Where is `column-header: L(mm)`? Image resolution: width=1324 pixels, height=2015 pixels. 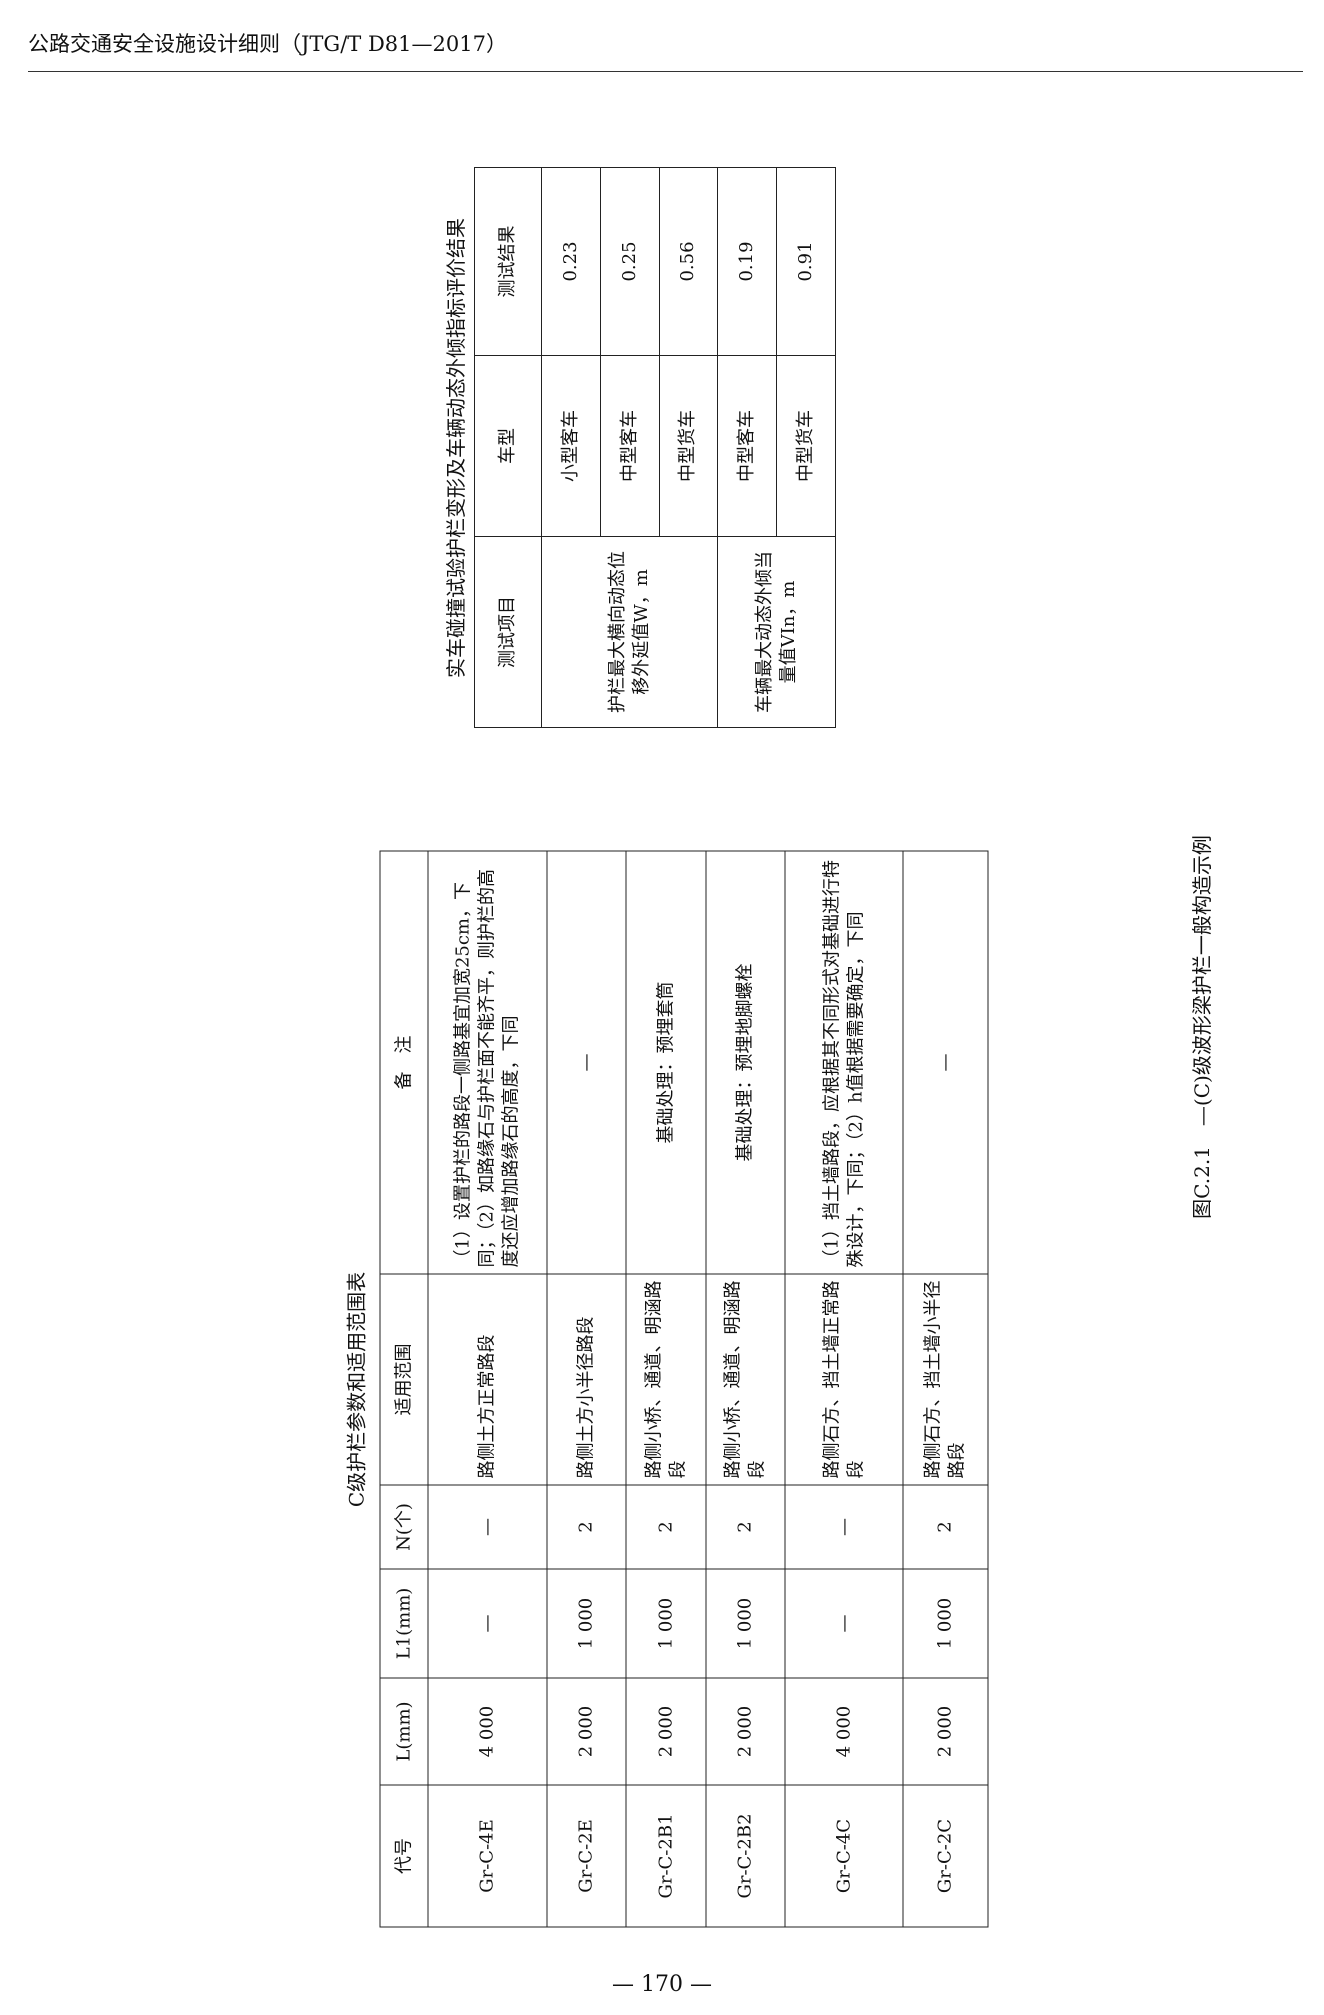 column-header: L(mm) is located at coordinates (403, 1731).